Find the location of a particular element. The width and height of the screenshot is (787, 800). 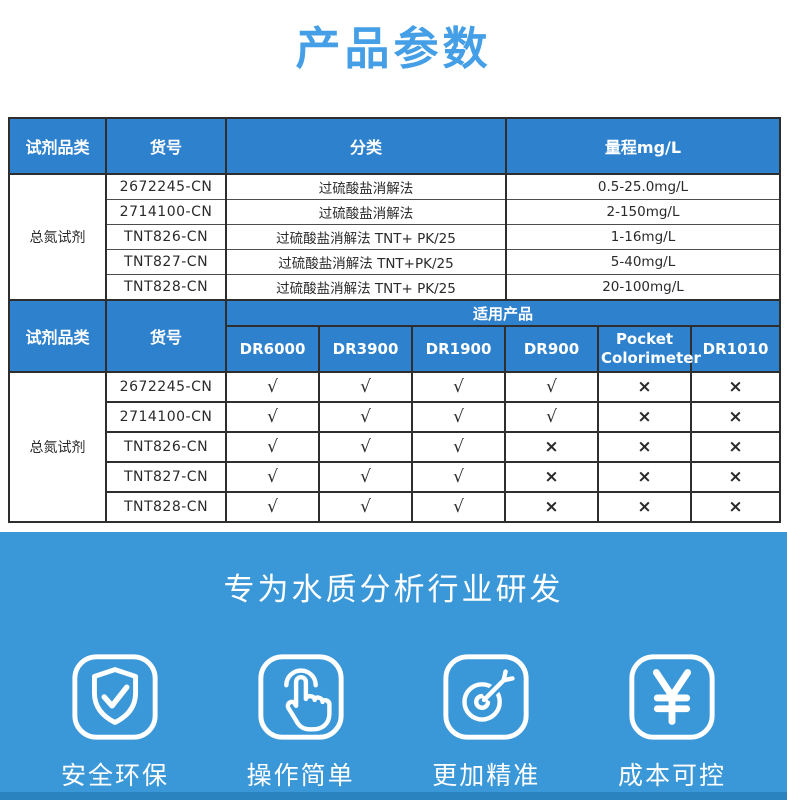

product-header-dr1900: DR1900 is located at coordinates (458, 349).